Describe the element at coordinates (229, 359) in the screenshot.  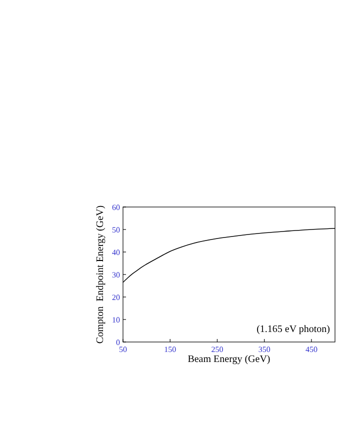
I see `x-axis-title: Beam Energy (GeV)` at that location.